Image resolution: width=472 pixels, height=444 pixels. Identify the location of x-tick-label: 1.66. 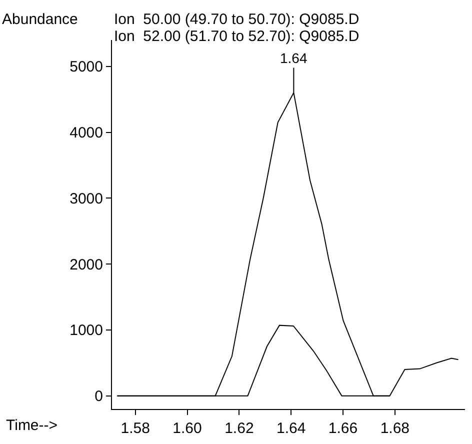
(343, 428).